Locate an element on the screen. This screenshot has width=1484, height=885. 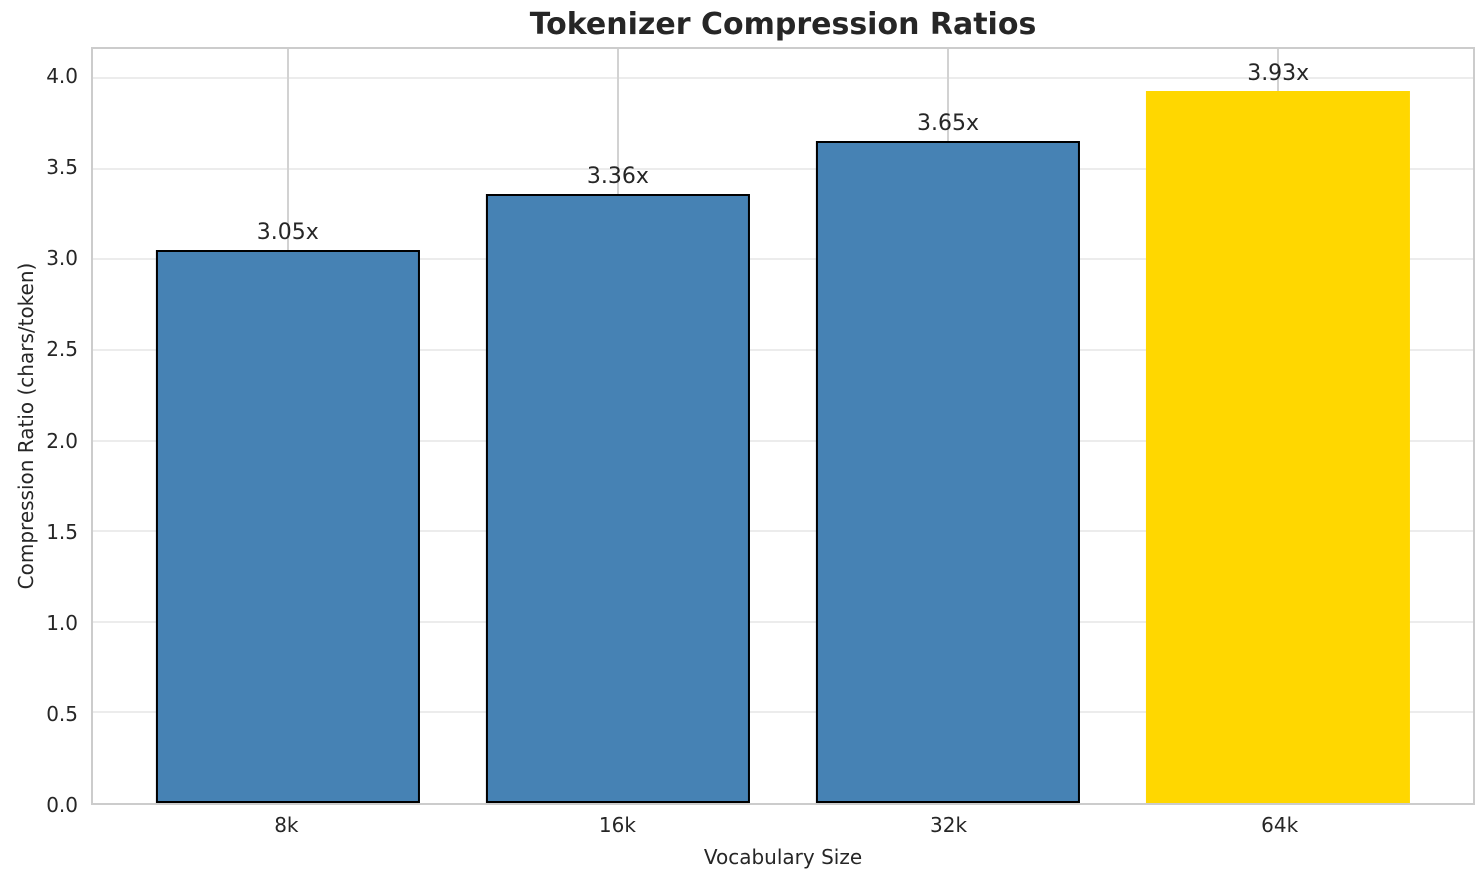
y-axis-ticks: 0.0 0.5 1.0 1.5 2.0 2.5 3.0 3.5 4.0 is located at coordinates (39, 432).